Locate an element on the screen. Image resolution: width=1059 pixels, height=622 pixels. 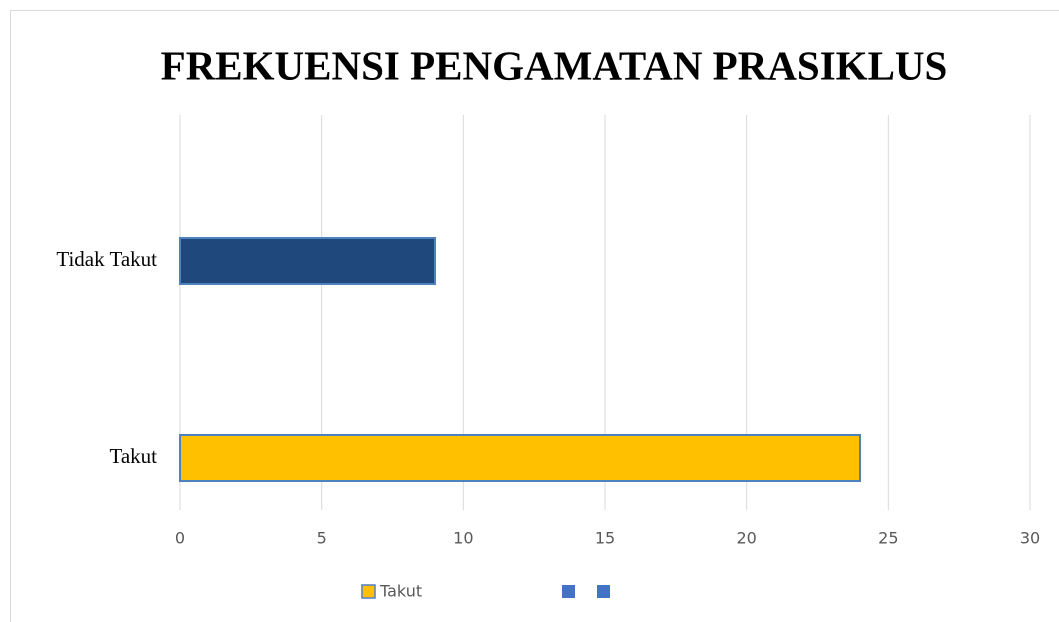
chart-title: FREKUENSI PENGAMATAN PRASIKLUS is located at coordinates (554, 65).